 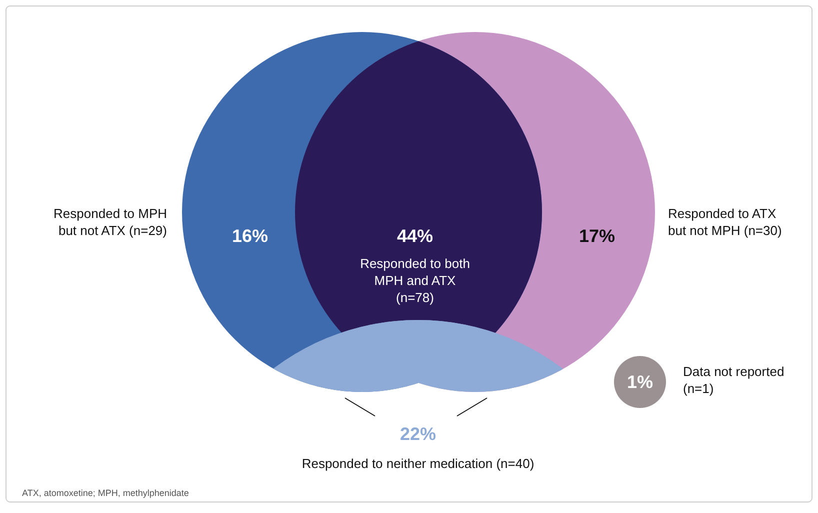 What do you see at coordinates (250, 236) in the screenshot?
I see `data-label: 16%` at bounding box center [250, 236].